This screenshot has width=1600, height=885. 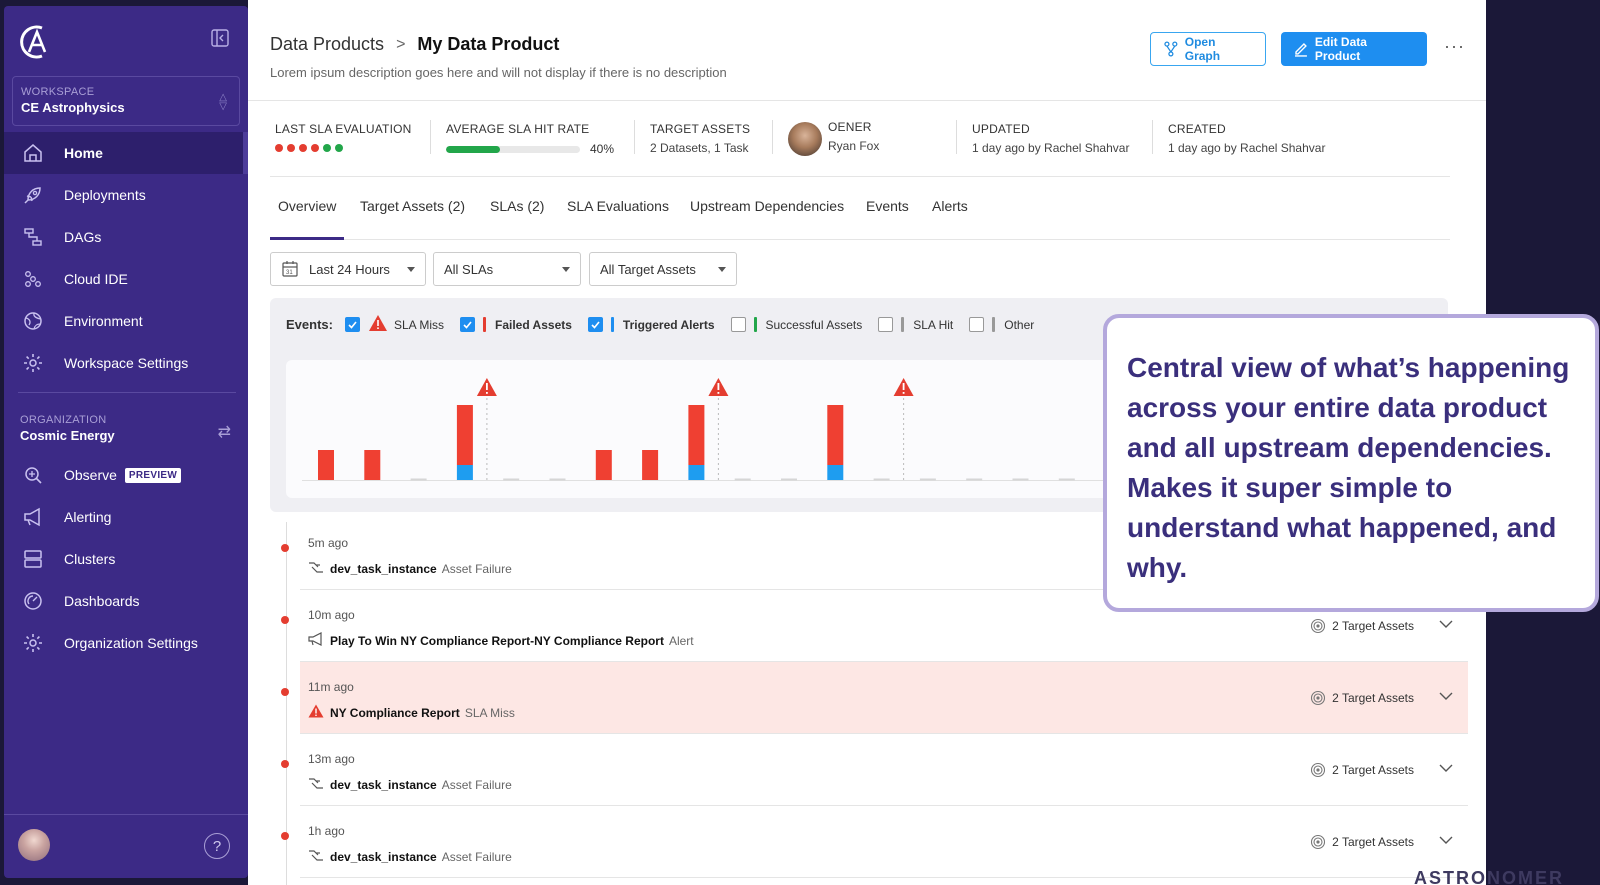 I want to click on organization-switcher: ORGANIZATION Cosmic Energy ⇄, so click(x=127, y=428).